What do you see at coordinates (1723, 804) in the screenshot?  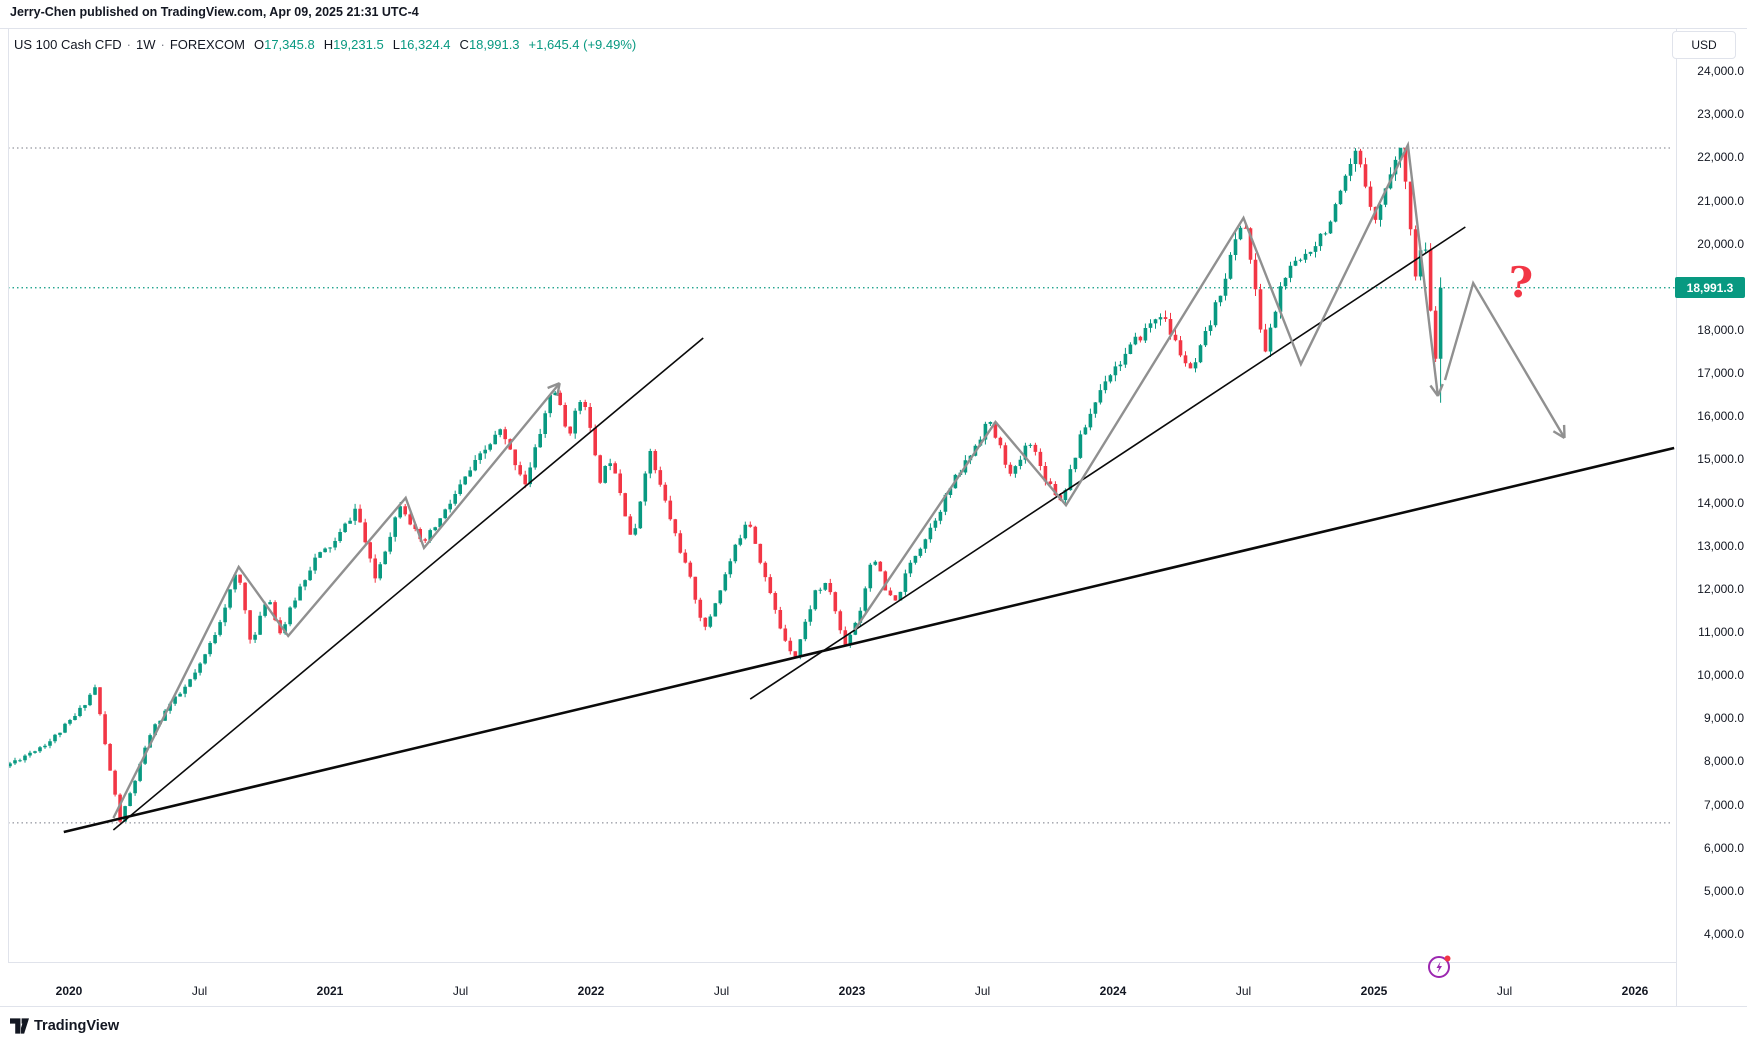 I see `price-tick-label: 7,000.0` at bounding box center [1723, 804].